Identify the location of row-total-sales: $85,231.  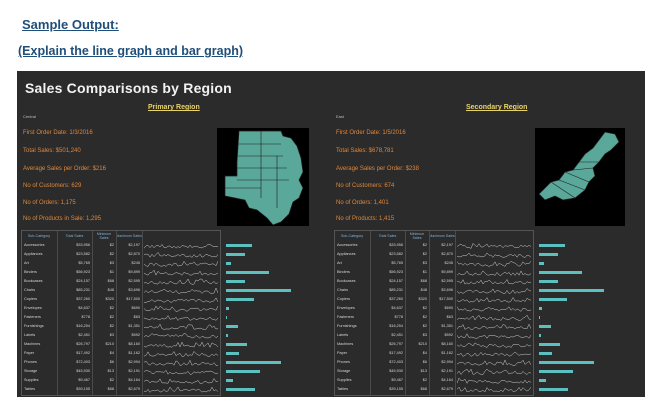
(396, 290).